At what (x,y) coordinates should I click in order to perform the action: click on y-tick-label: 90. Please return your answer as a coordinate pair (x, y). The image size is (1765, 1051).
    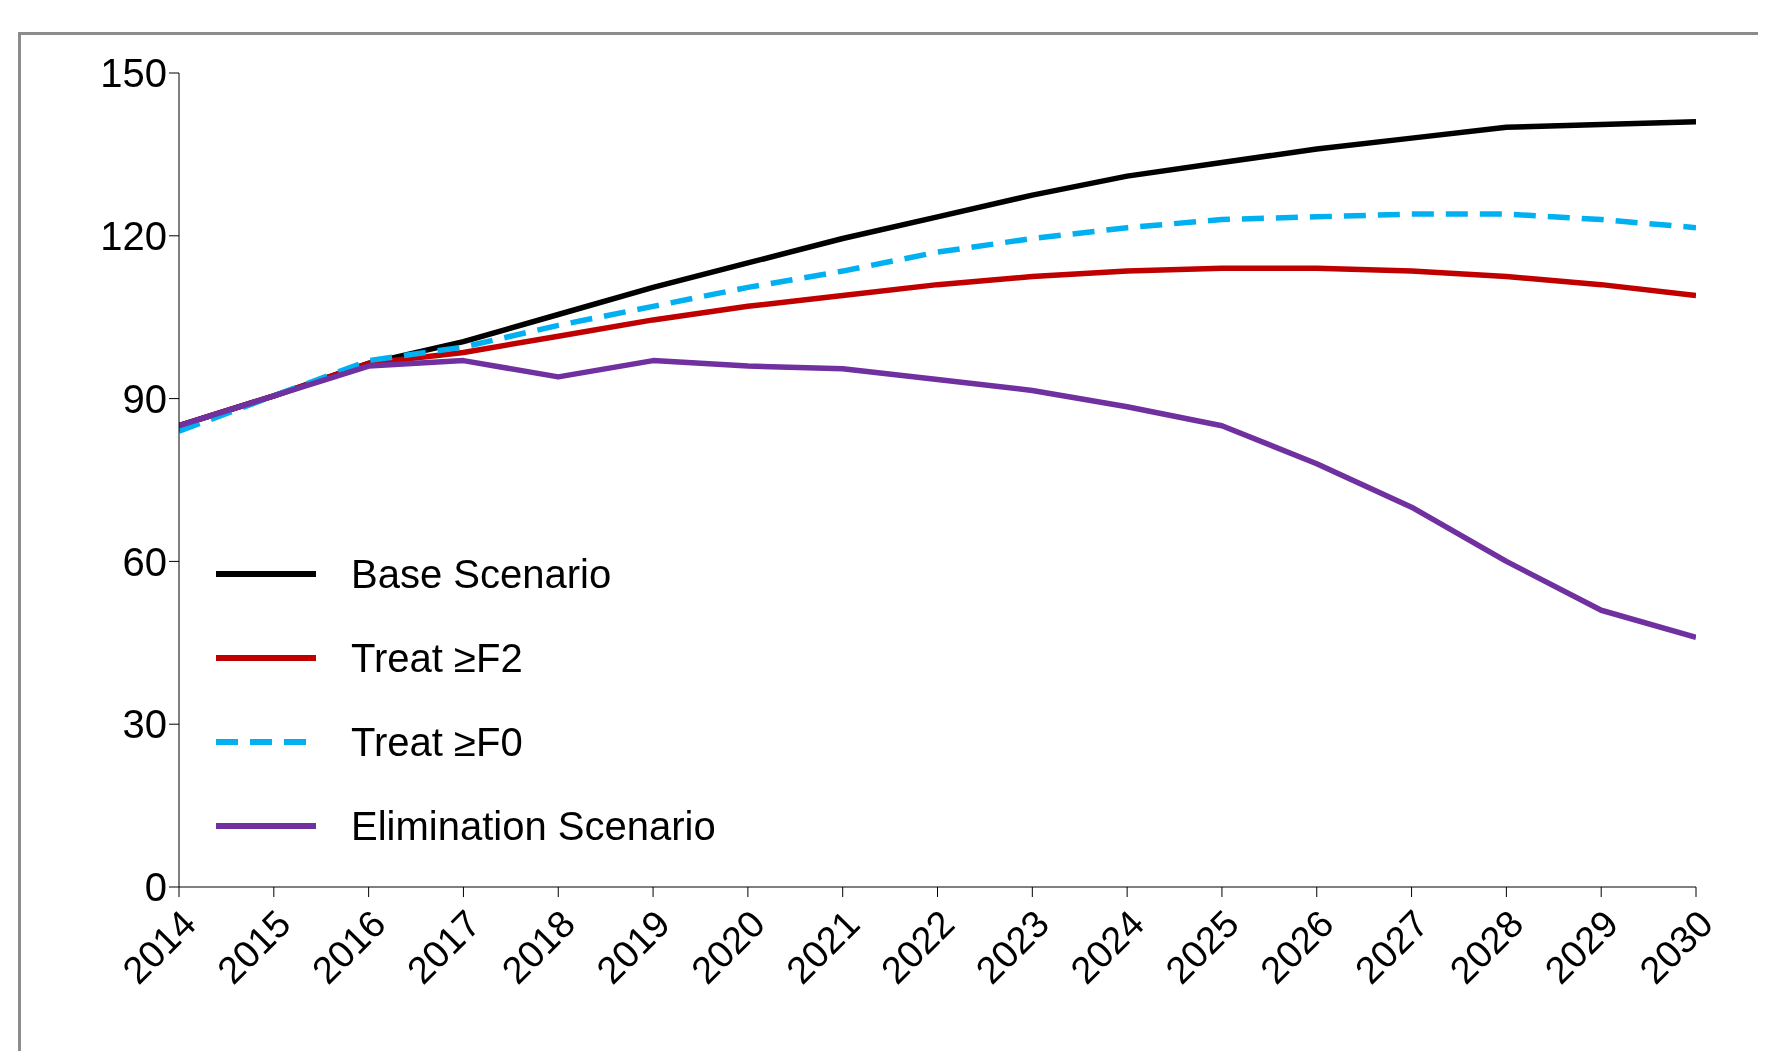
    Looking at the image, I should click on (144, 398).